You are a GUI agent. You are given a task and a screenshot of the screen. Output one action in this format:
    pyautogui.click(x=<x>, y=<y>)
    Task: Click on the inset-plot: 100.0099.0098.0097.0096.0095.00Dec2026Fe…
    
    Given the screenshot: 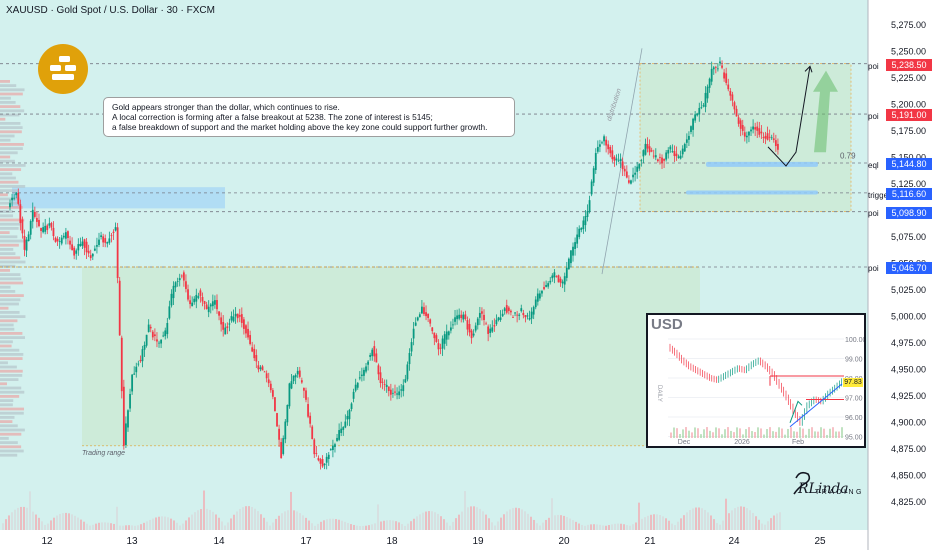 What is the action you would take?
    pyautogui.click(x=760, y=391)
    